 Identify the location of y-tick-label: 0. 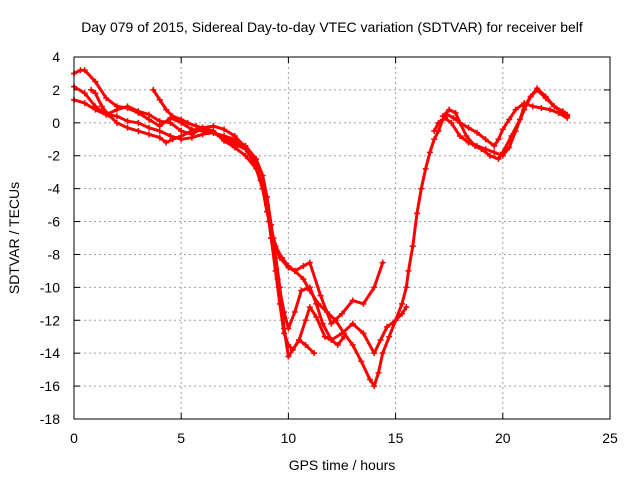
(56, 123).